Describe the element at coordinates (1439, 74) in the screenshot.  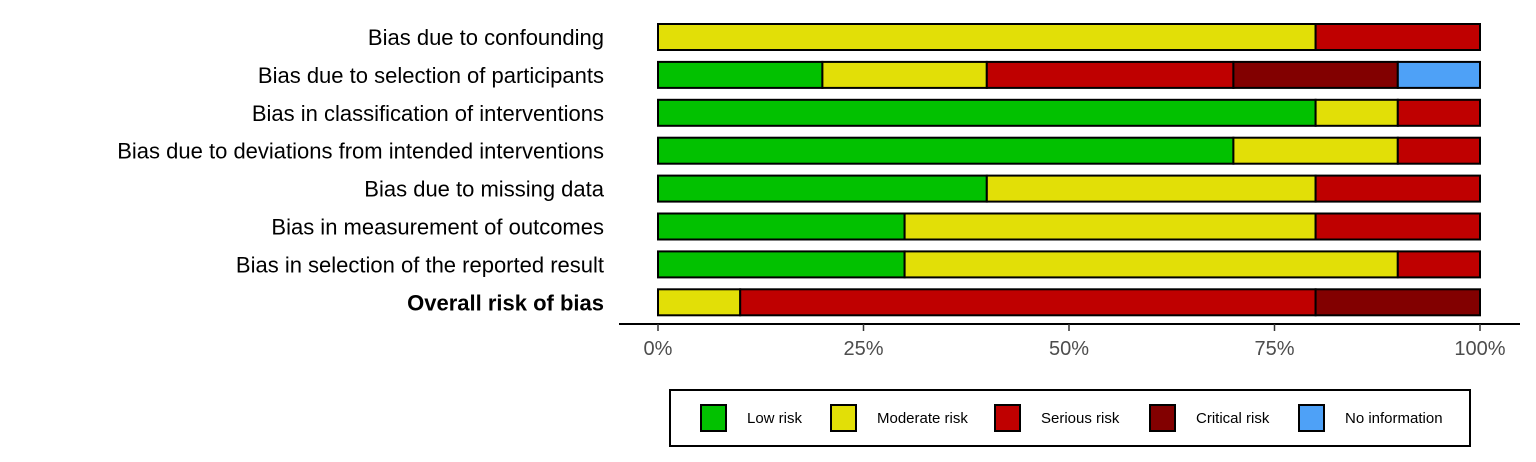
I see `bar-segment-no-information` at that location.